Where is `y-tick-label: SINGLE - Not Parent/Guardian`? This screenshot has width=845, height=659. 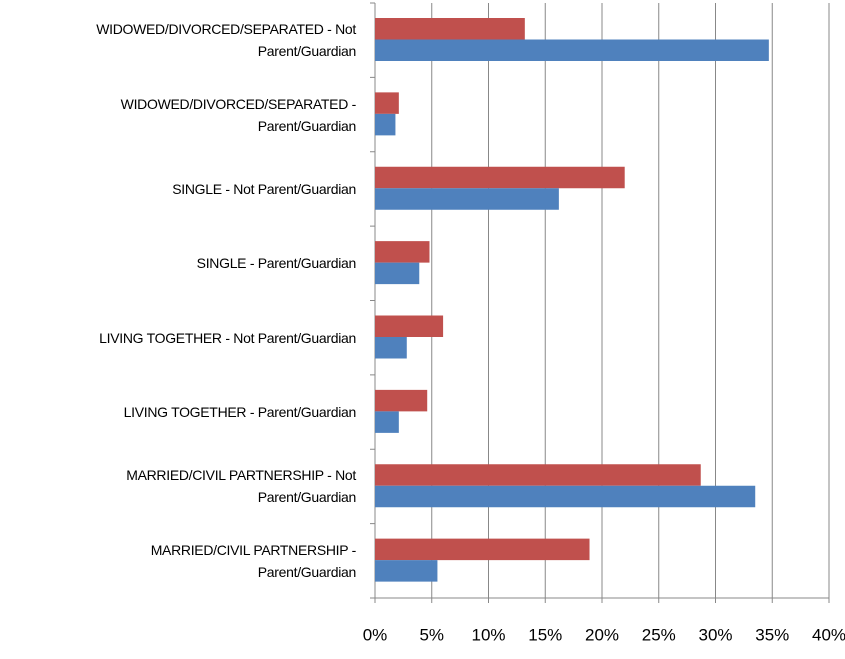
y-tick-label: SINGLE - Not Parent/Guardian is located at coordinates (264, 188).